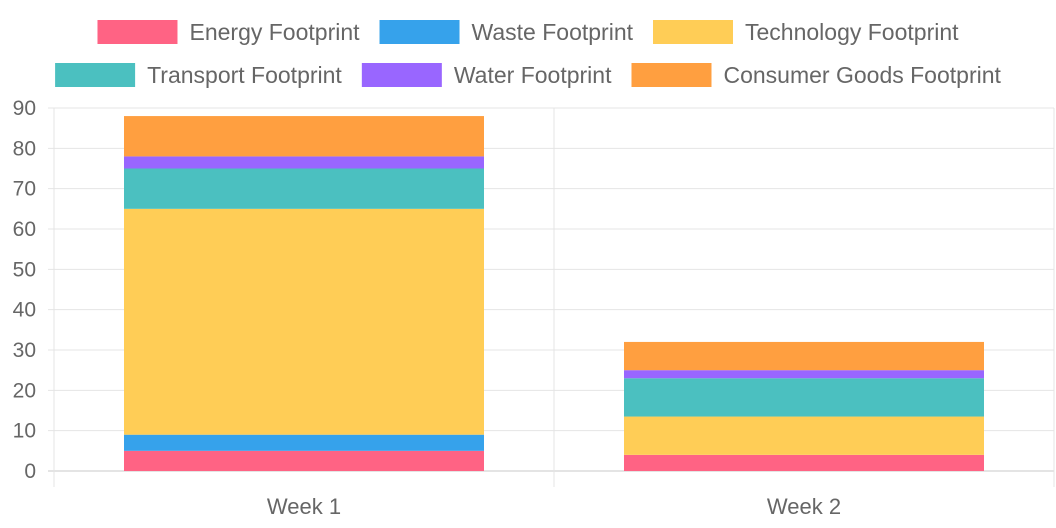 This screenshot has height=528, width=1056. I want to click on legend-label: Transport Footprint, so click(244, 75).